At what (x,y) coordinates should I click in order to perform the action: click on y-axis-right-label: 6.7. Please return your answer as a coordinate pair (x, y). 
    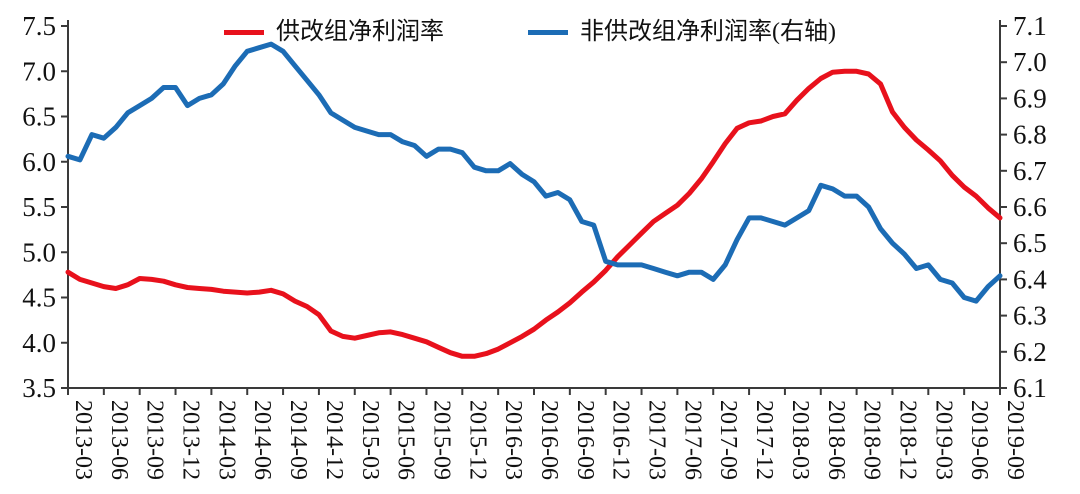
    Looking at the image, I should click on (1030, 171).